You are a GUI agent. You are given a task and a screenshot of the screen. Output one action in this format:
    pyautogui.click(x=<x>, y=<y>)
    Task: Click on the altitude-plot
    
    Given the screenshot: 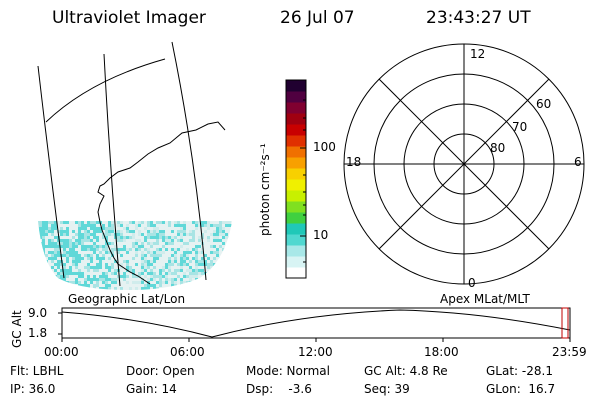 What is the action you would take?
    pyautogui.click(x=314, y=324)
    